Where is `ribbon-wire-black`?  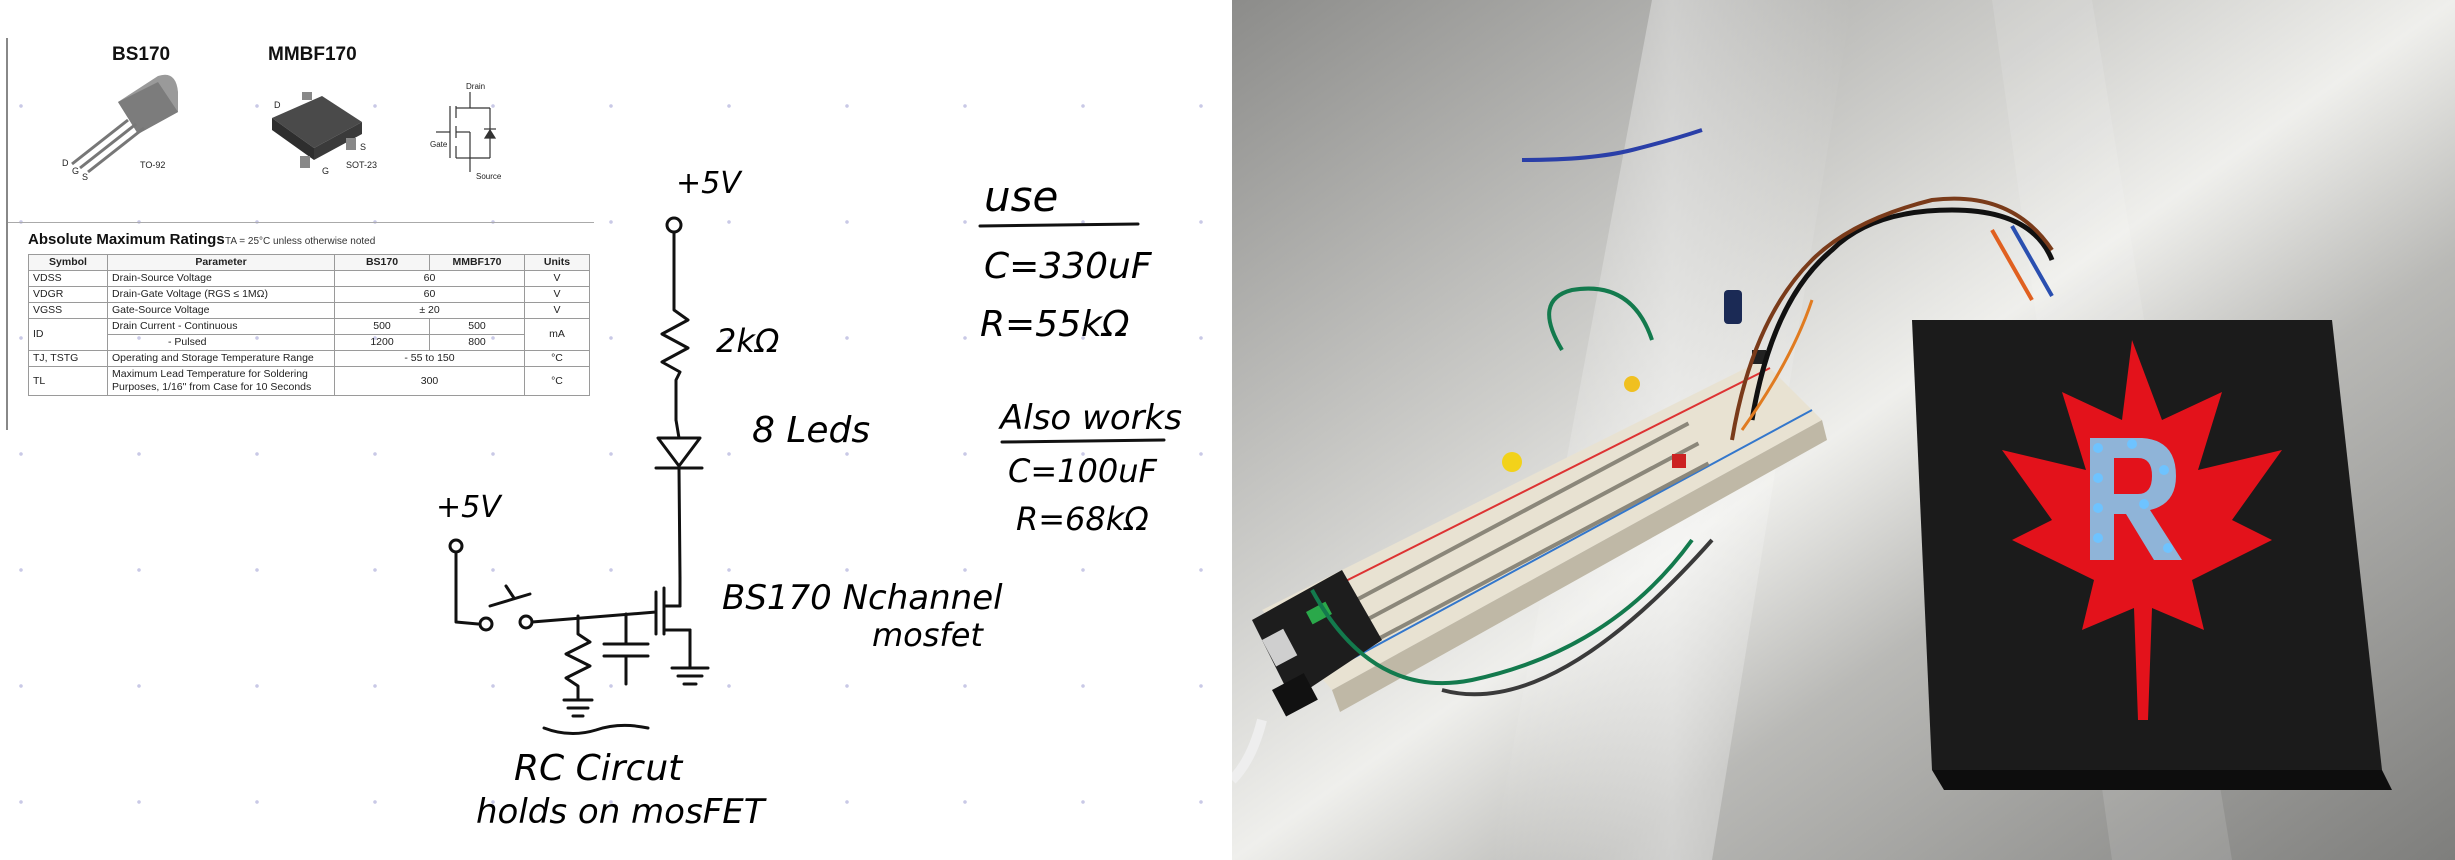 ribbon-wire-black is located at coordinates (1902, 314).